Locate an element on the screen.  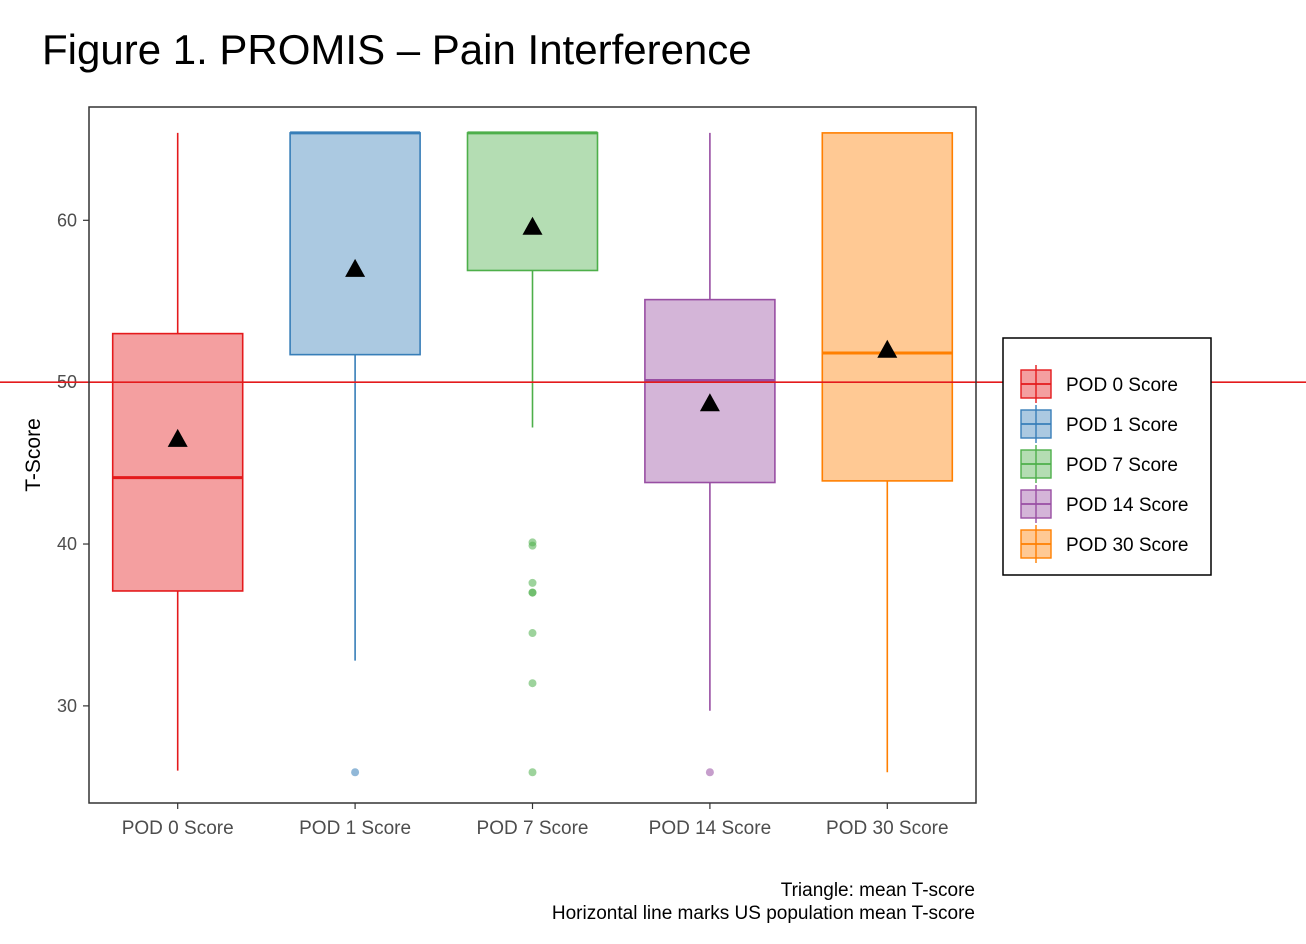
legend-label: POD 1 Score is located at coordinates (1122, 425).